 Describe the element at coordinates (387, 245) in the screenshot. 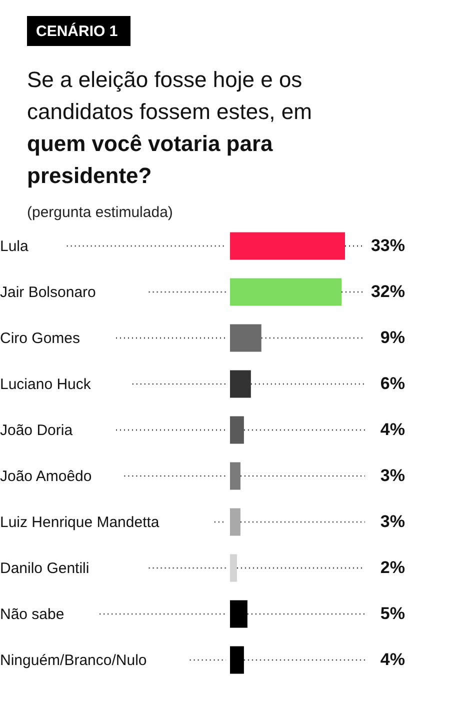

I see `data-label: 33%` at that location.